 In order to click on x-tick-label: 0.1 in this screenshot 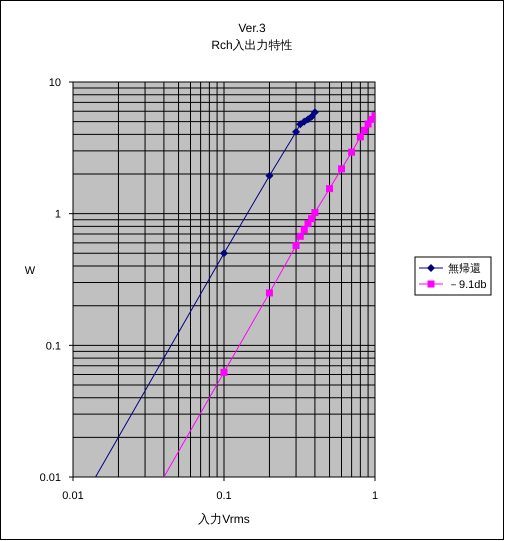, I will do `click(224, 496)`.